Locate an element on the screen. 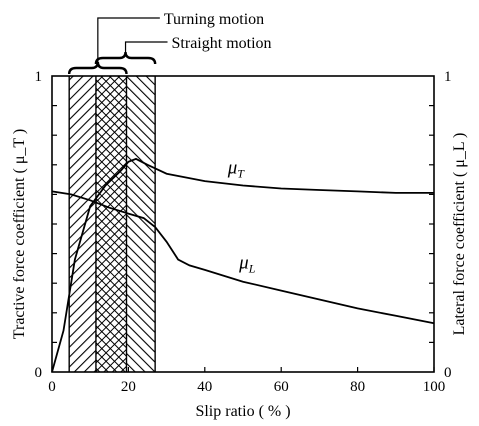 This screenshot has height=426, width=479. turning-motion-brace is located at coordinates (97, 68).